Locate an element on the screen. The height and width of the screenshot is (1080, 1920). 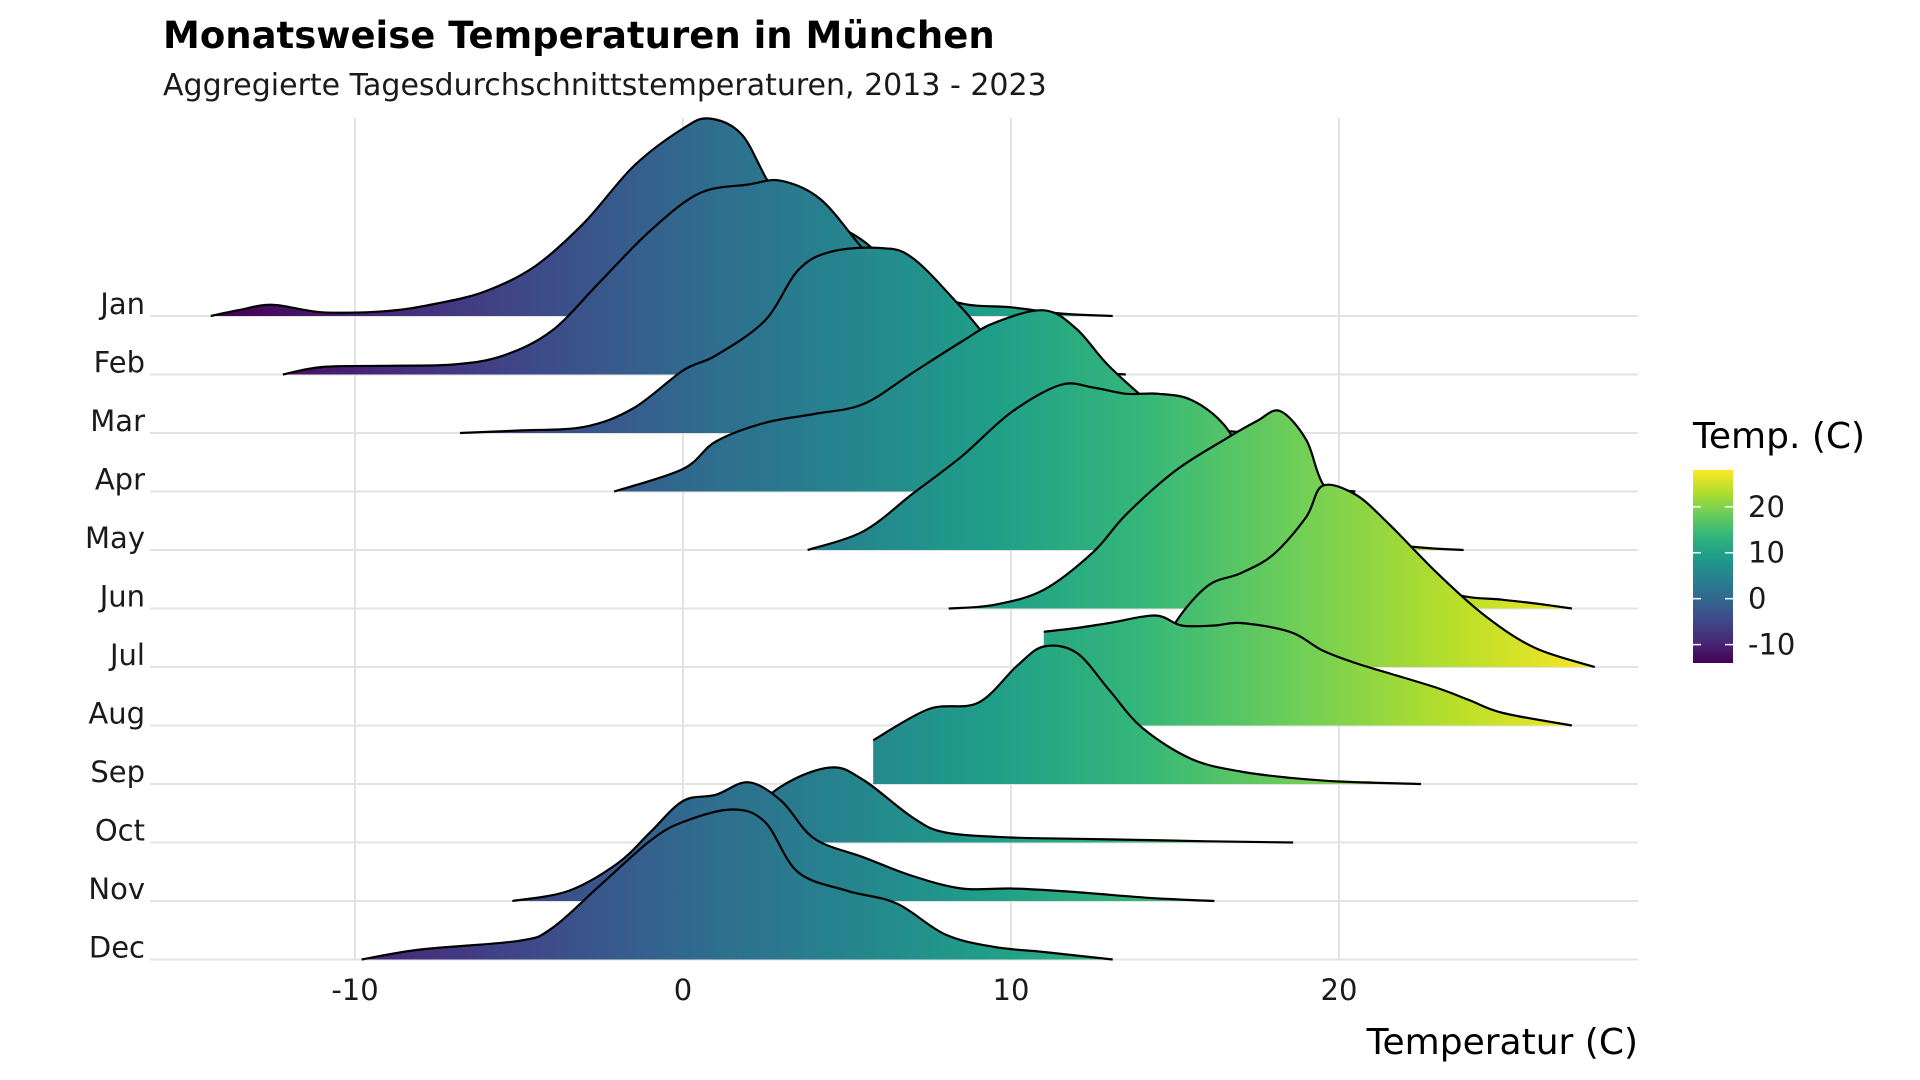
ridge-line-aug is located at coordinates (1308, 670).